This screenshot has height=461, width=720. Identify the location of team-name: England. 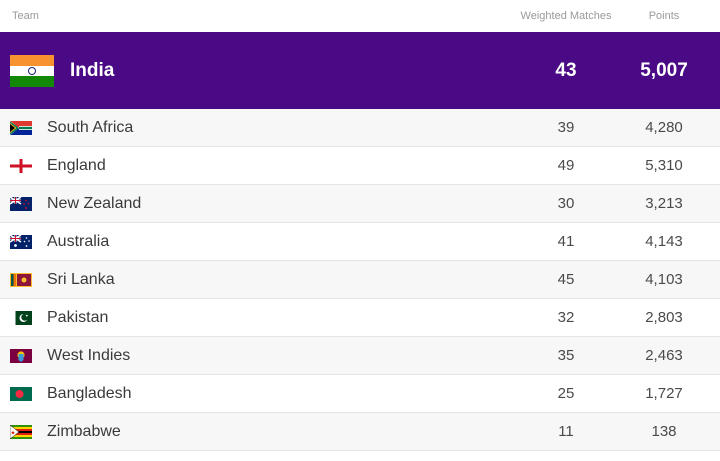
(76, 165).